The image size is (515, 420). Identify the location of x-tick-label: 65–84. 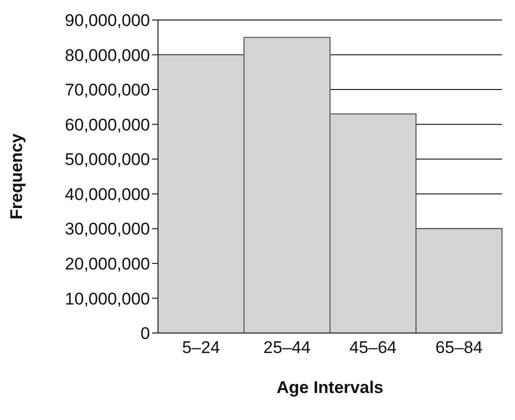
(459, 348).